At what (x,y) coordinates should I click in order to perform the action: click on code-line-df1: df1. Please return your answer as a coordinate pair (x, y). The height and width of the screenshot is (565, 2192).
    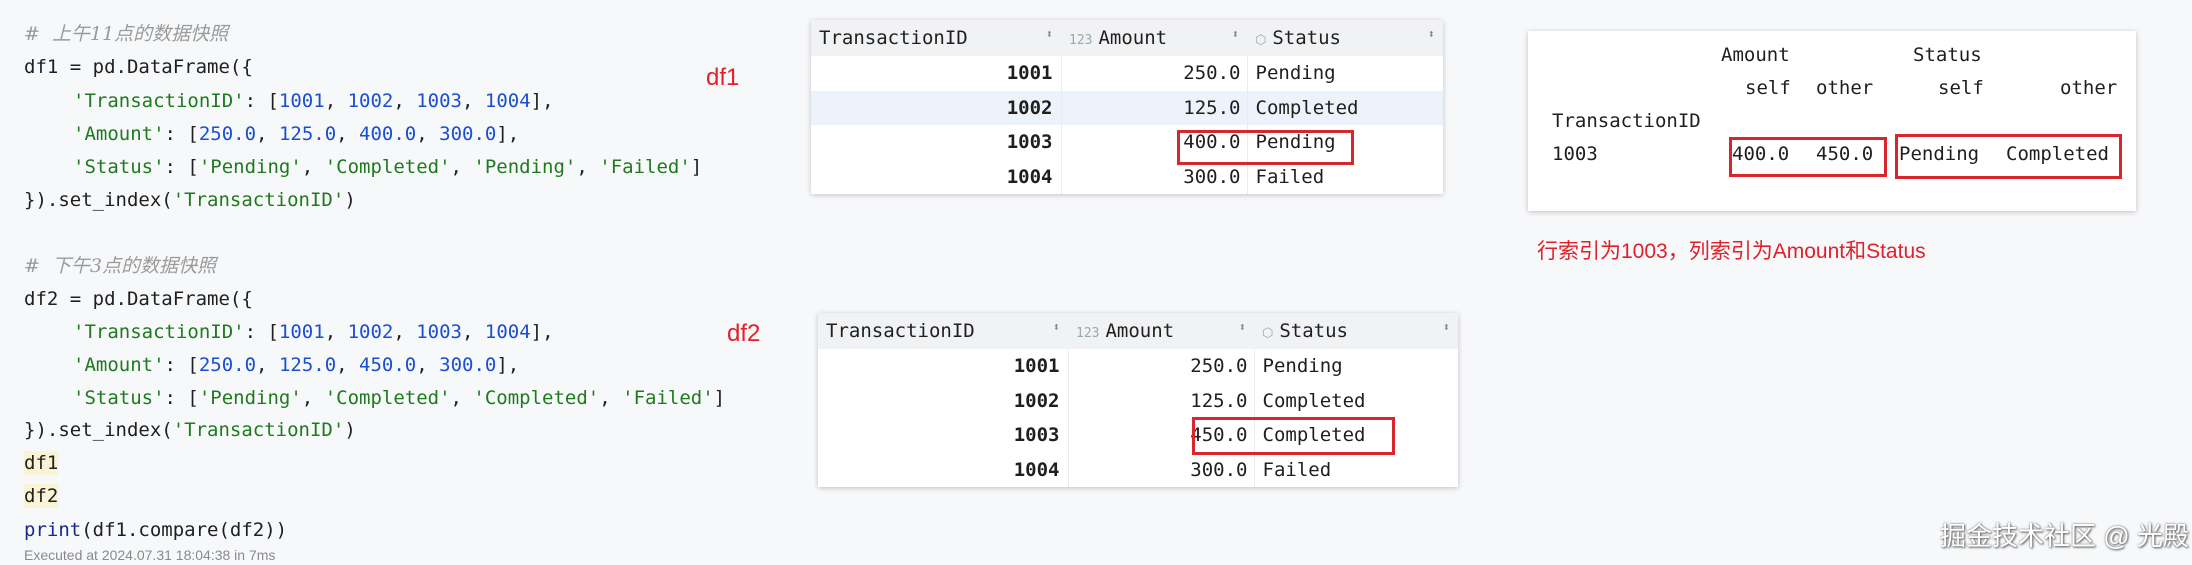
    Looking at the image, I should click on (41, 463).